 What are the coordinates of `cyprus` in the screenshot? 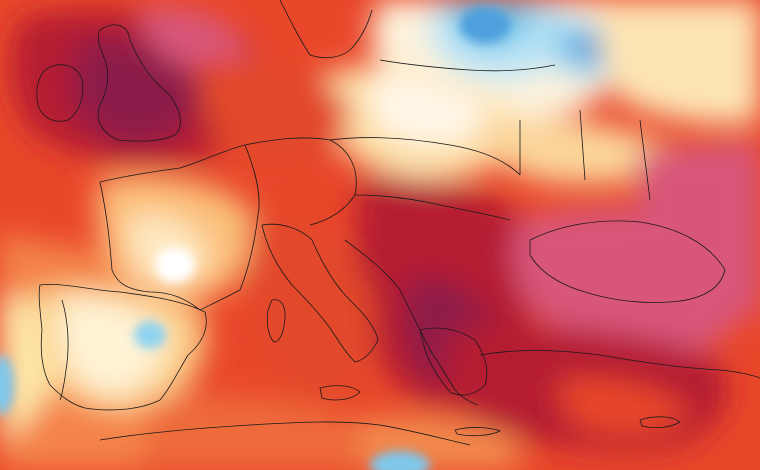 It's located at (660, 422).